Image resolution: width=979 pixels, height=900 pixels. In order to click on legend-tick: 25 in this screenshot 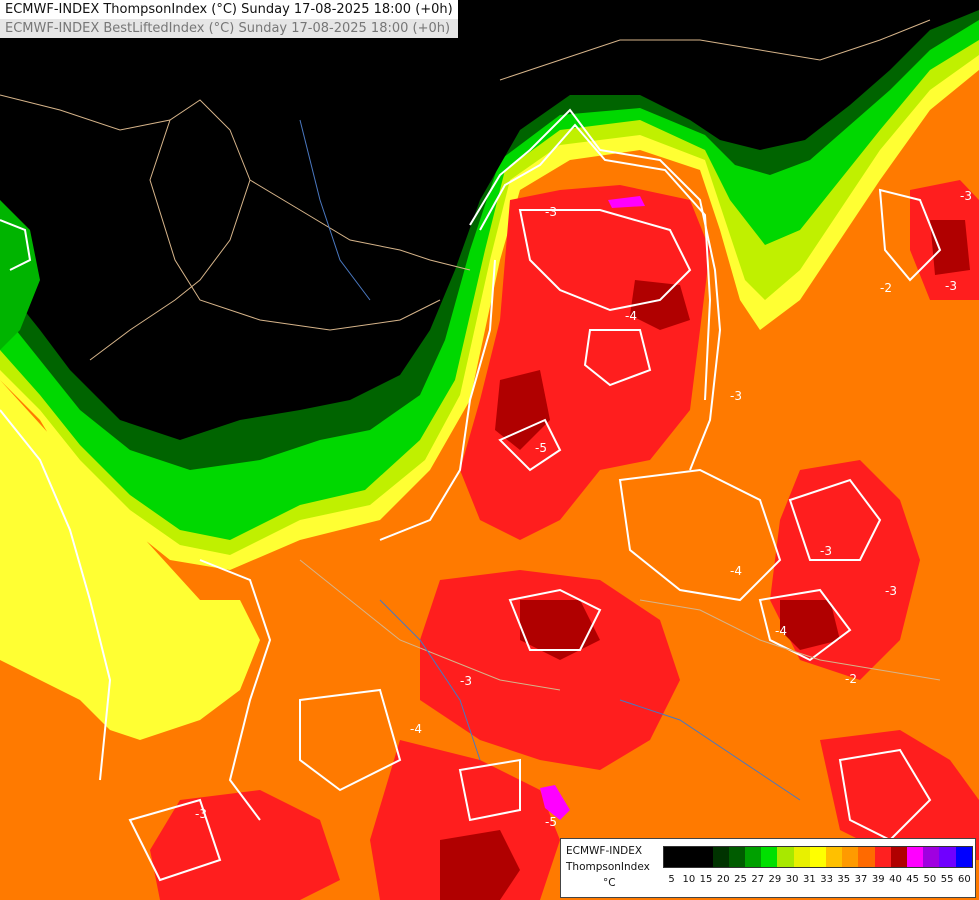, I will do `click(740, 879)`.